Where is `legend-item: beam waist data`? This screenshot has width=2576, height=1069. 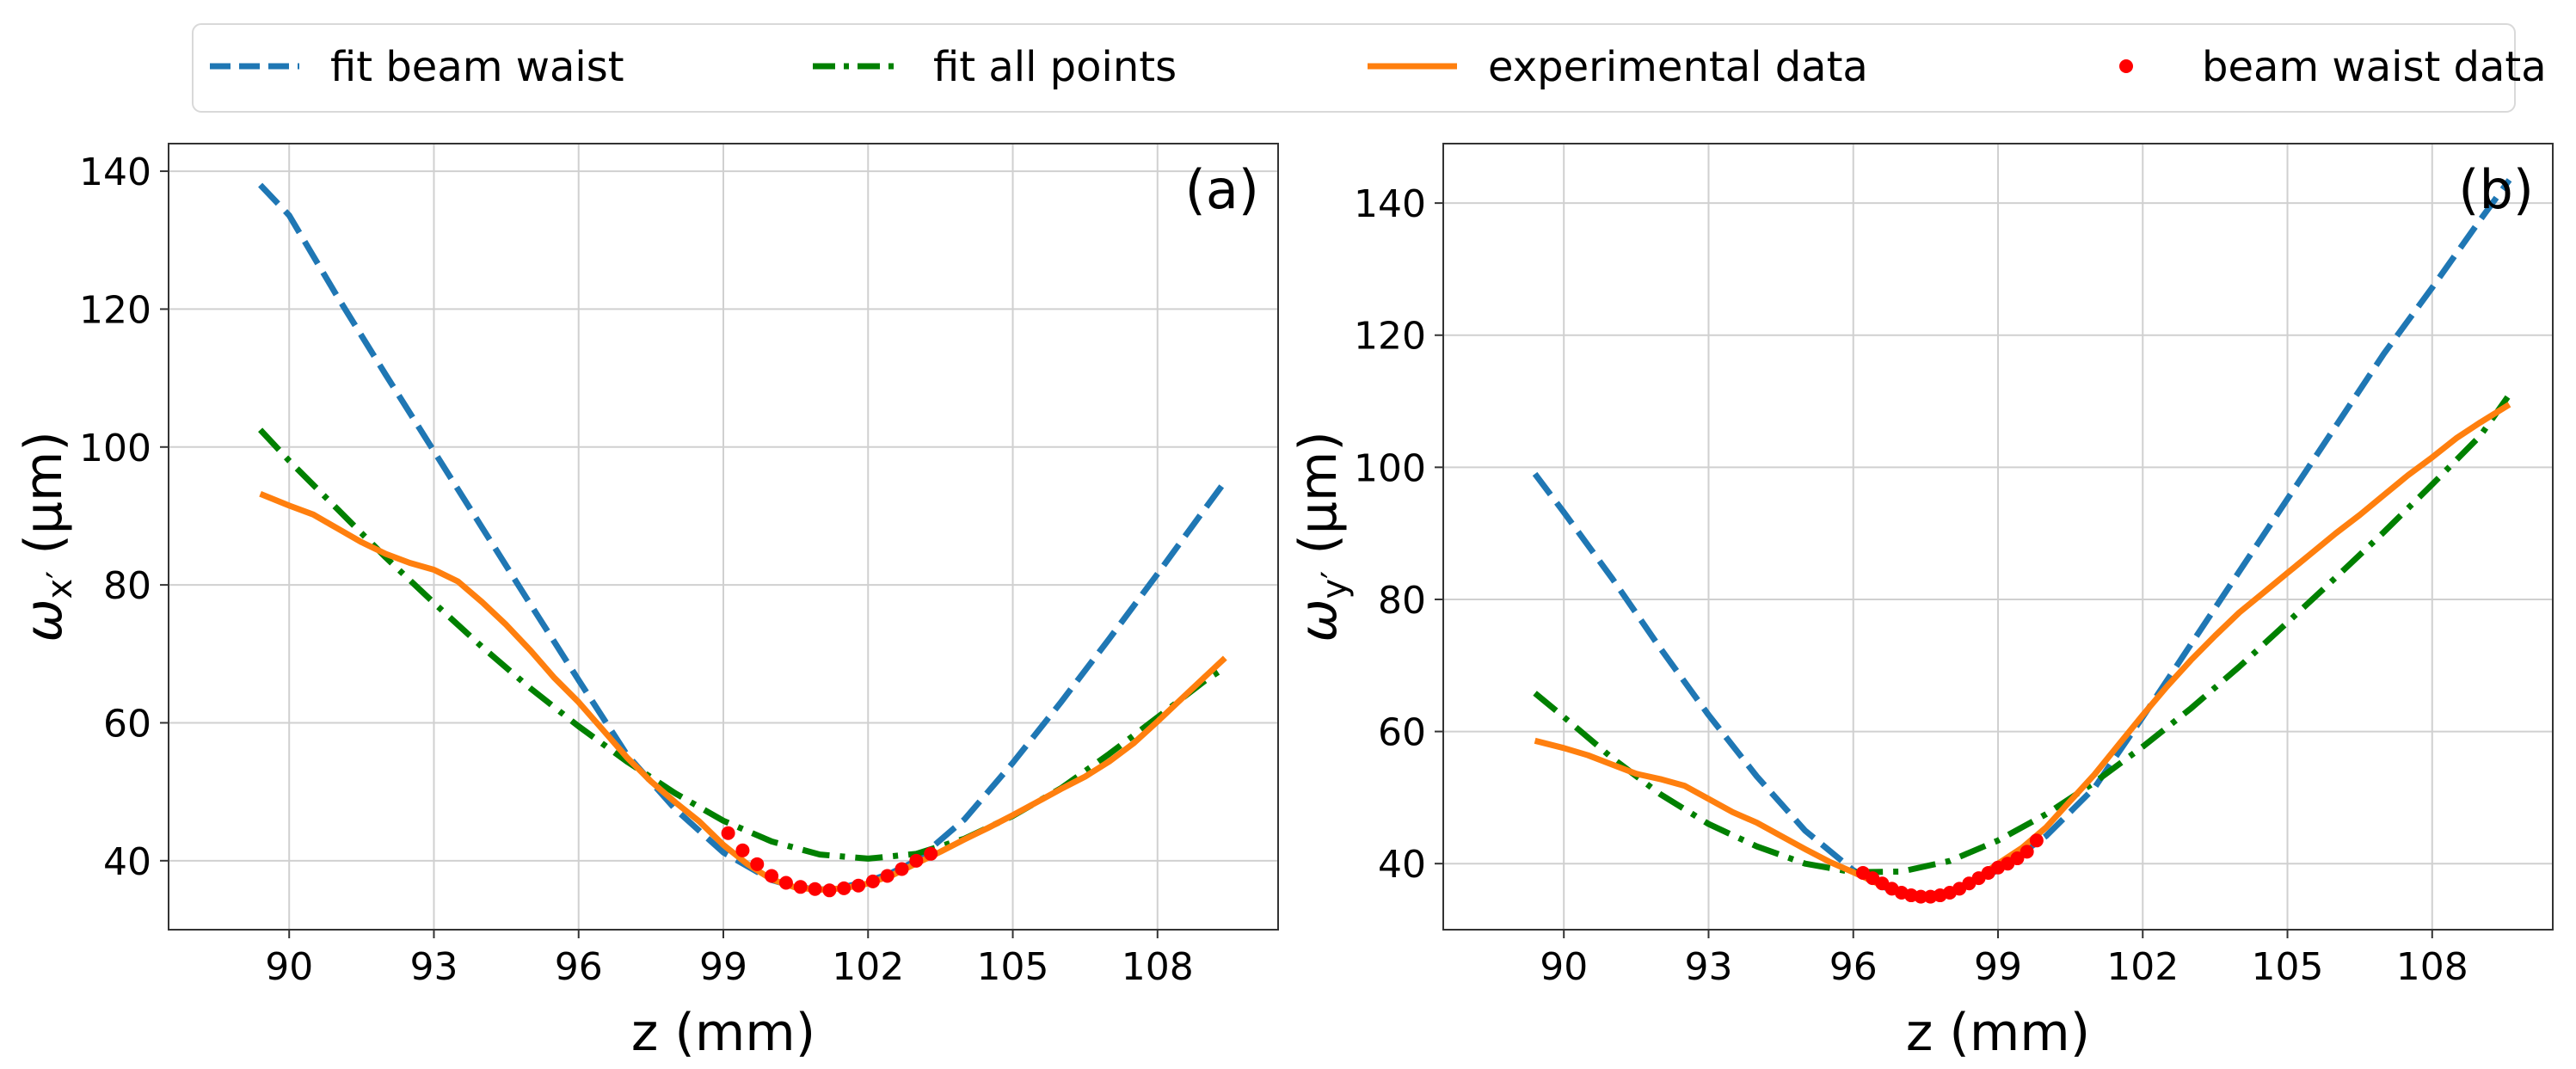 legend-item: beam waist data is located at coordinates (2333, 67).